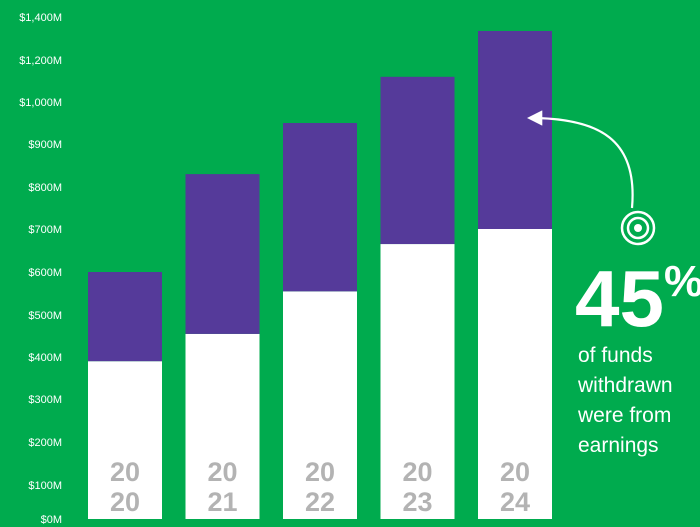 This screenshot has height=527, width=700. Describe the element at coordinates (45, 273) in the screenshot. I see `y-tick-label: $600M` at that location.